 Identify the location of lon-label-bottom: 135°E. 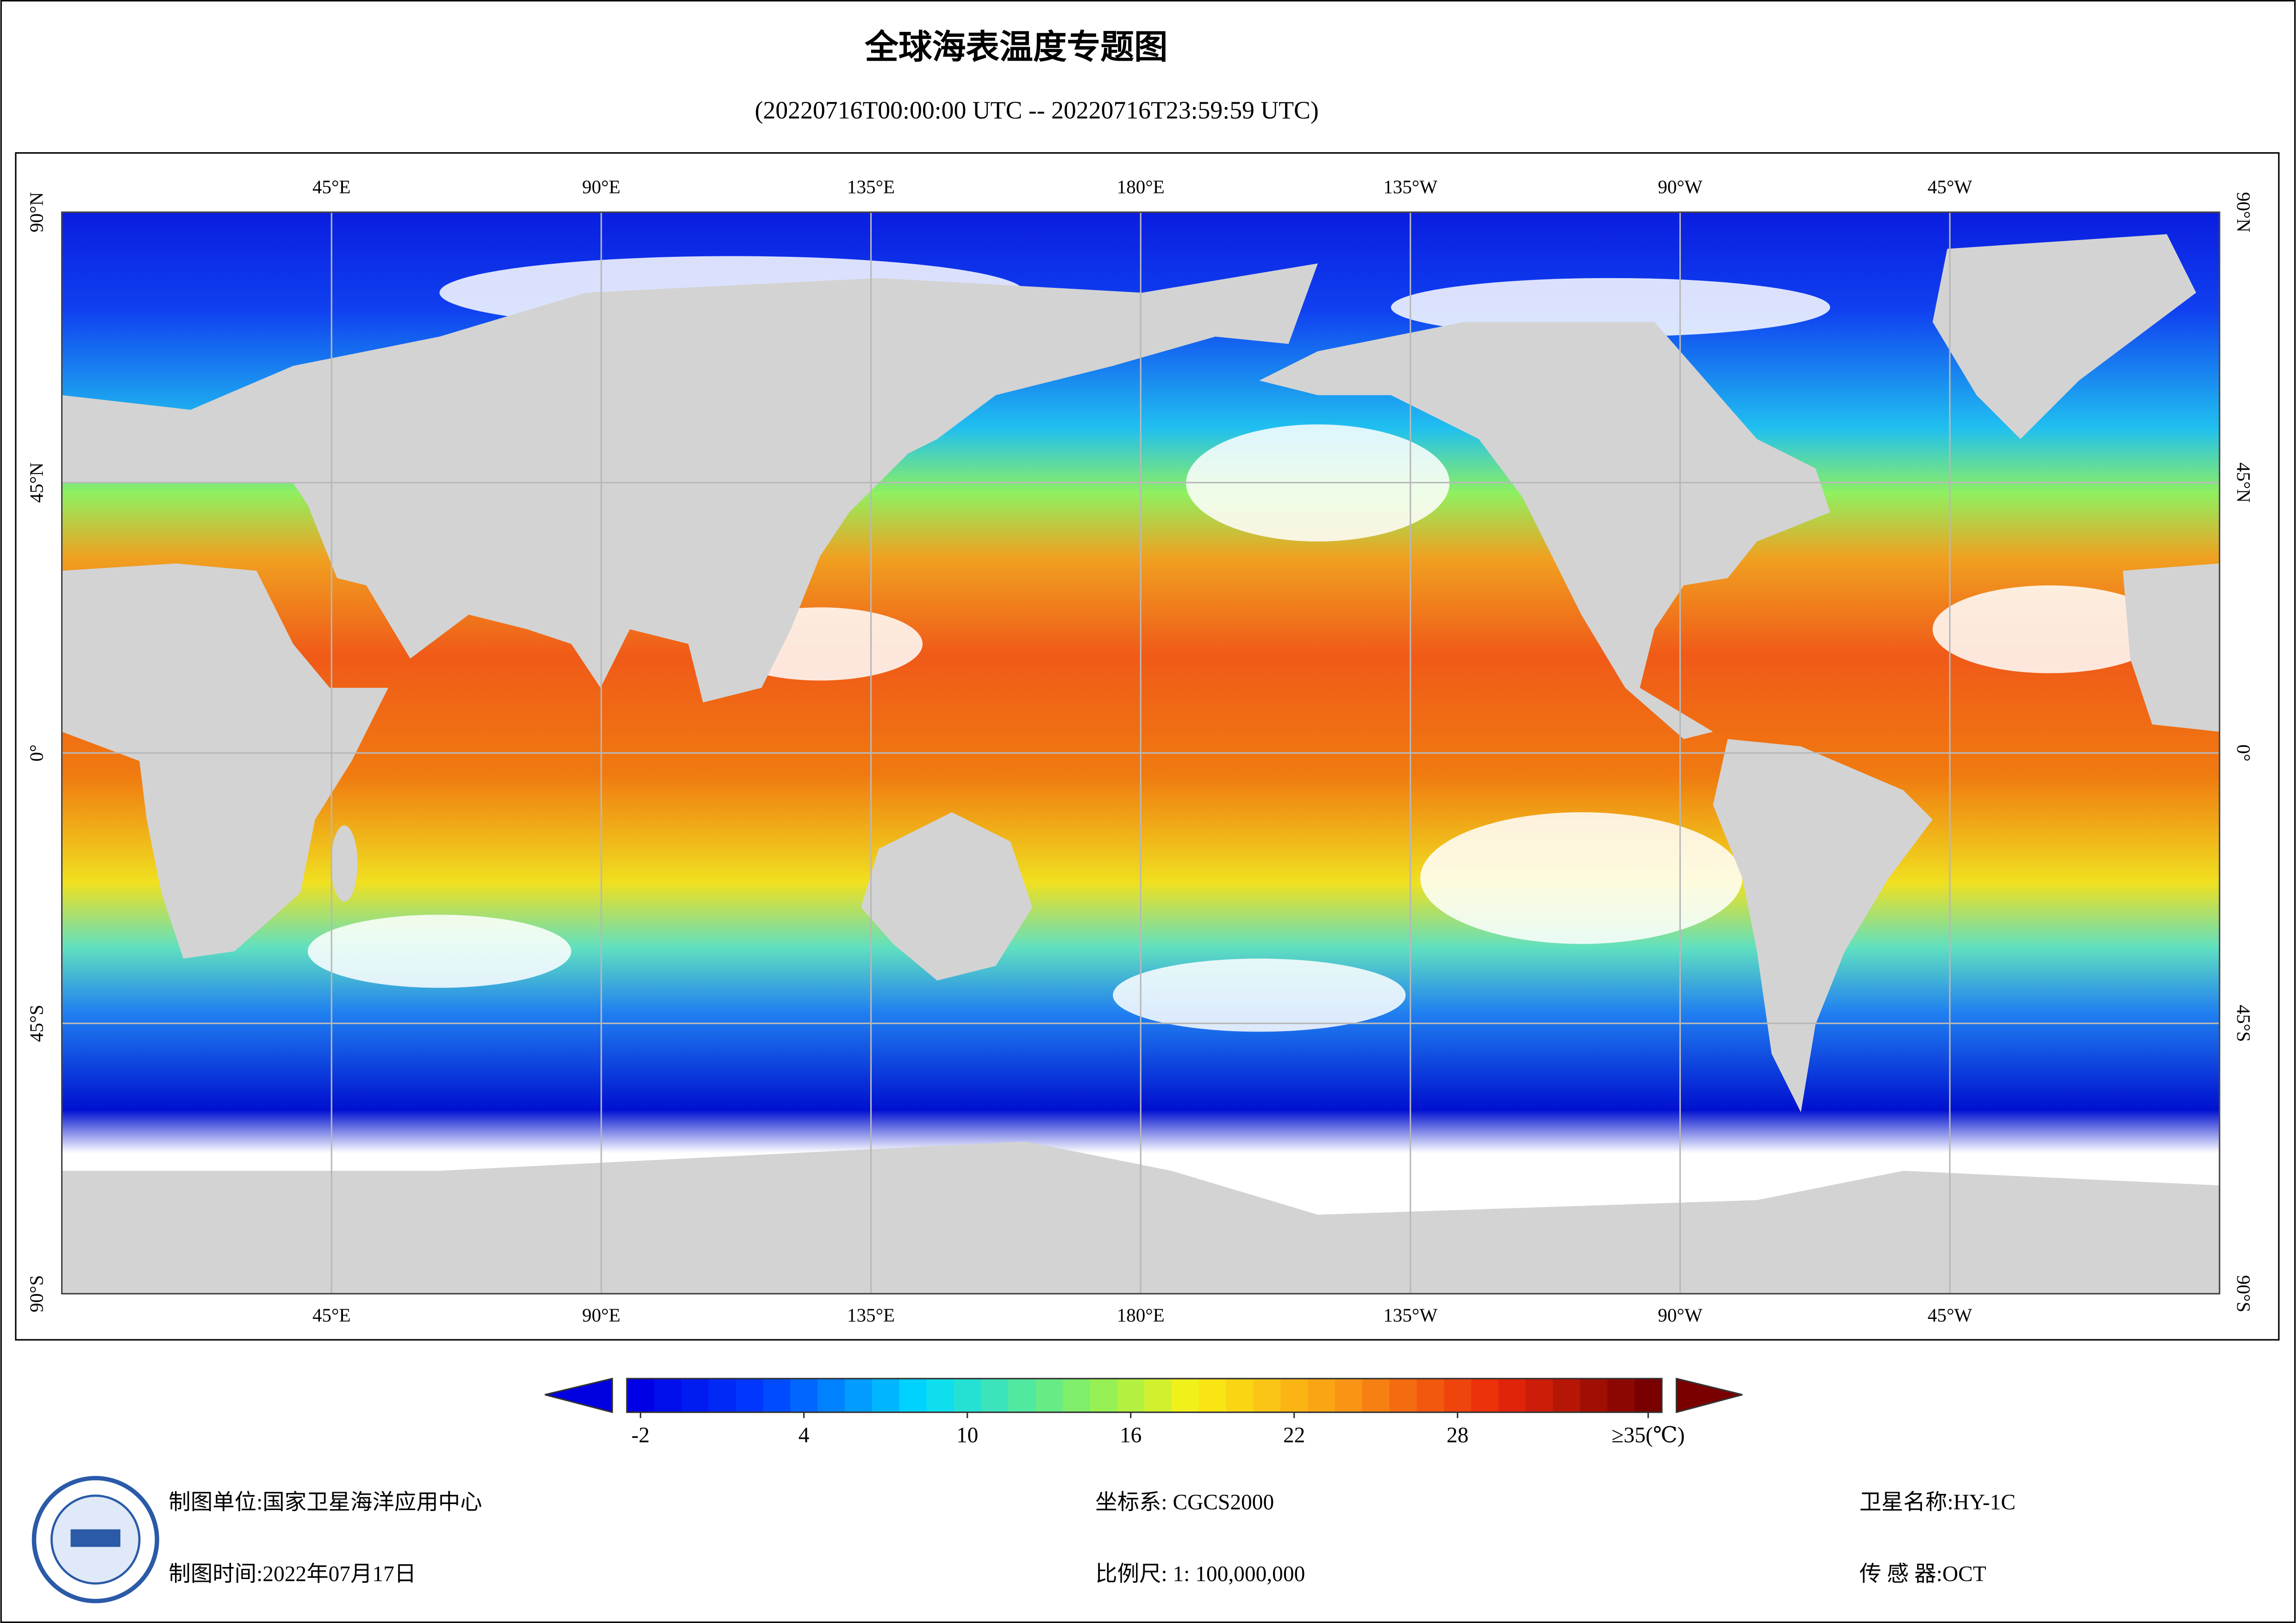
(871, 1315).